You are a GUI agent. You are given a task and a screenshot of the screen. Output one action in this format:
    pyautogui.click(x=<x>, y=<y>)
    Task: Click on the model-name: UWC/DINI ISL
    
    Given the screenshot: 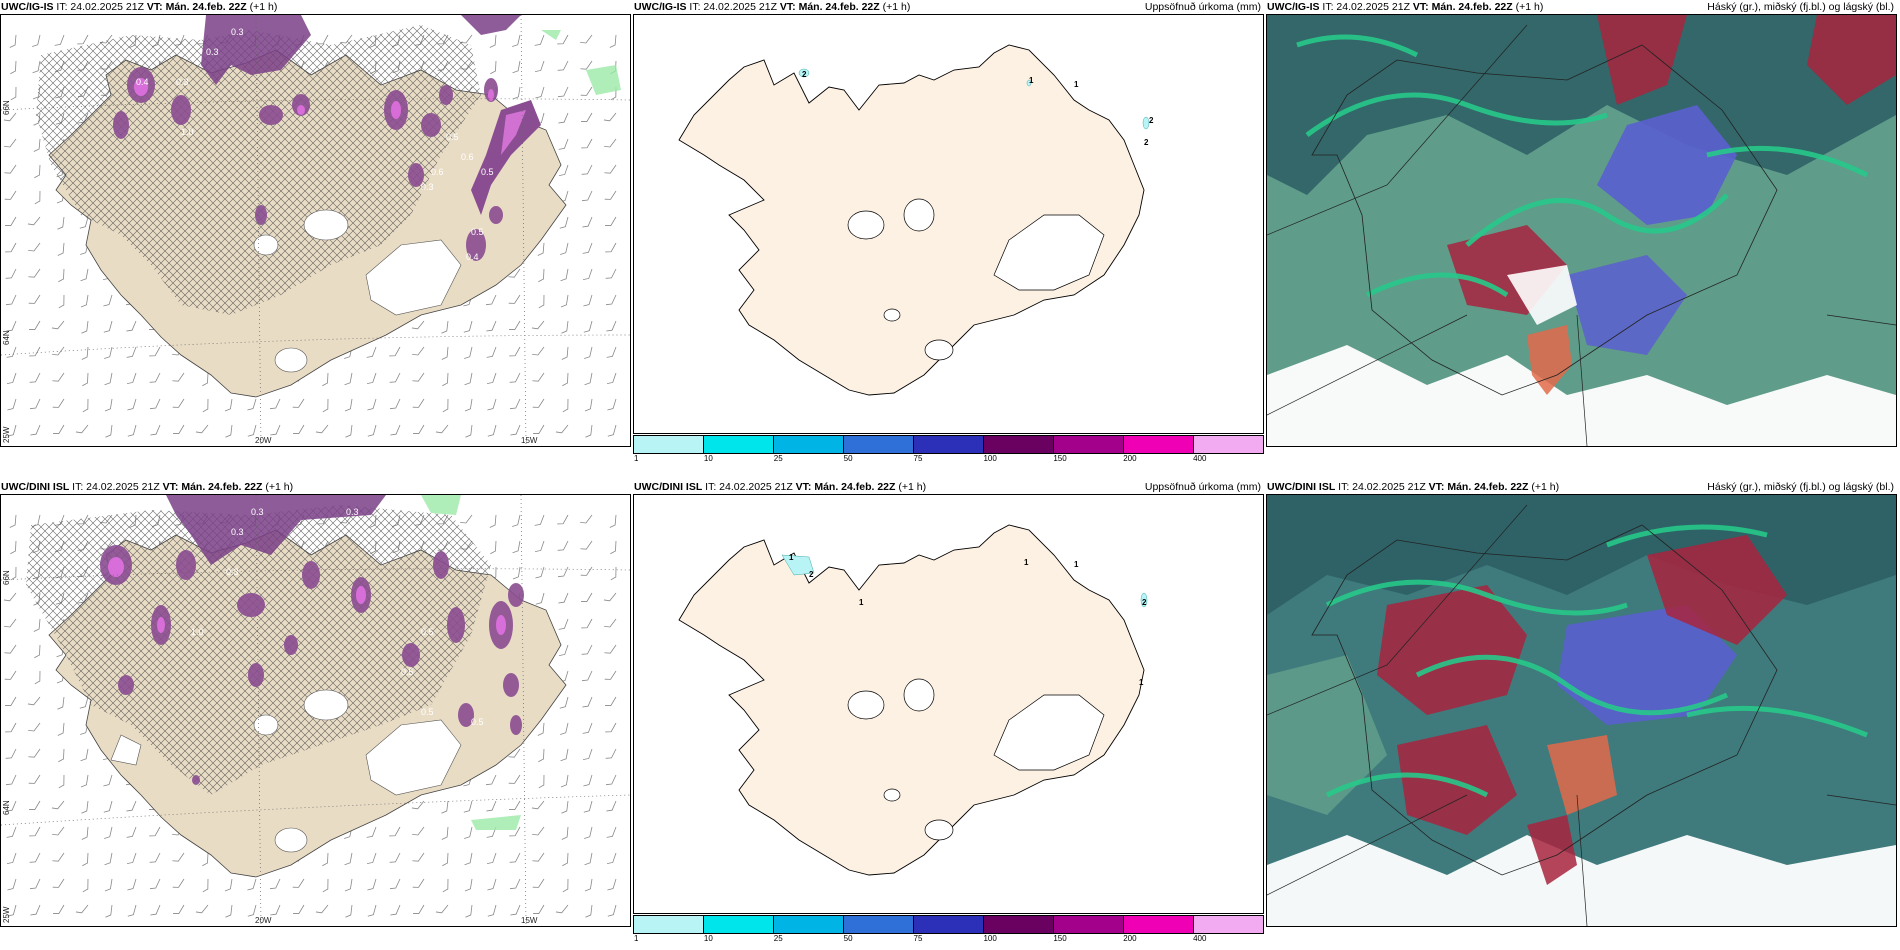 What is the action you would take?
    pyautogui.click(x=35, y=487)
    